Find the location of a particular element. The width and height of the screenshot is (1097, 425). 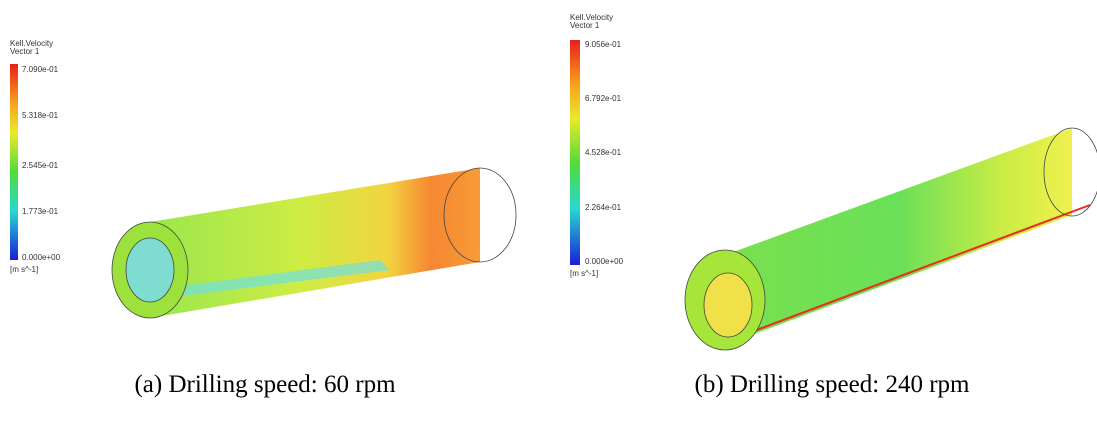

colorbar-tick: 5.318e-01 is located at coordinates (40, 115).